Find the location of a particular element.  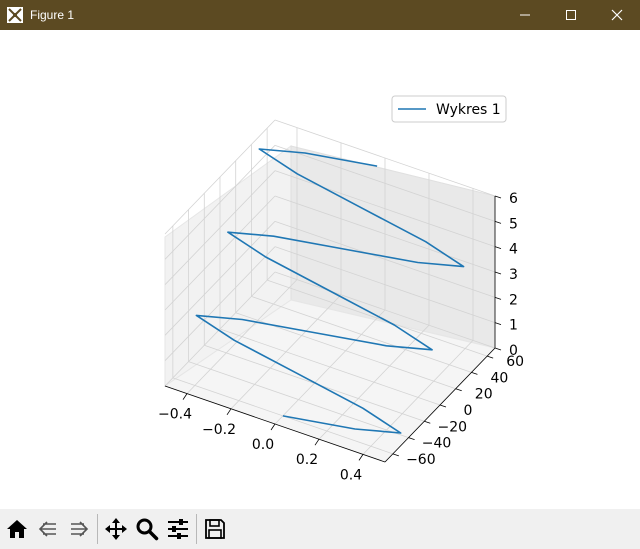

z-tick-label: 5 is located at coordinates (513, 224).